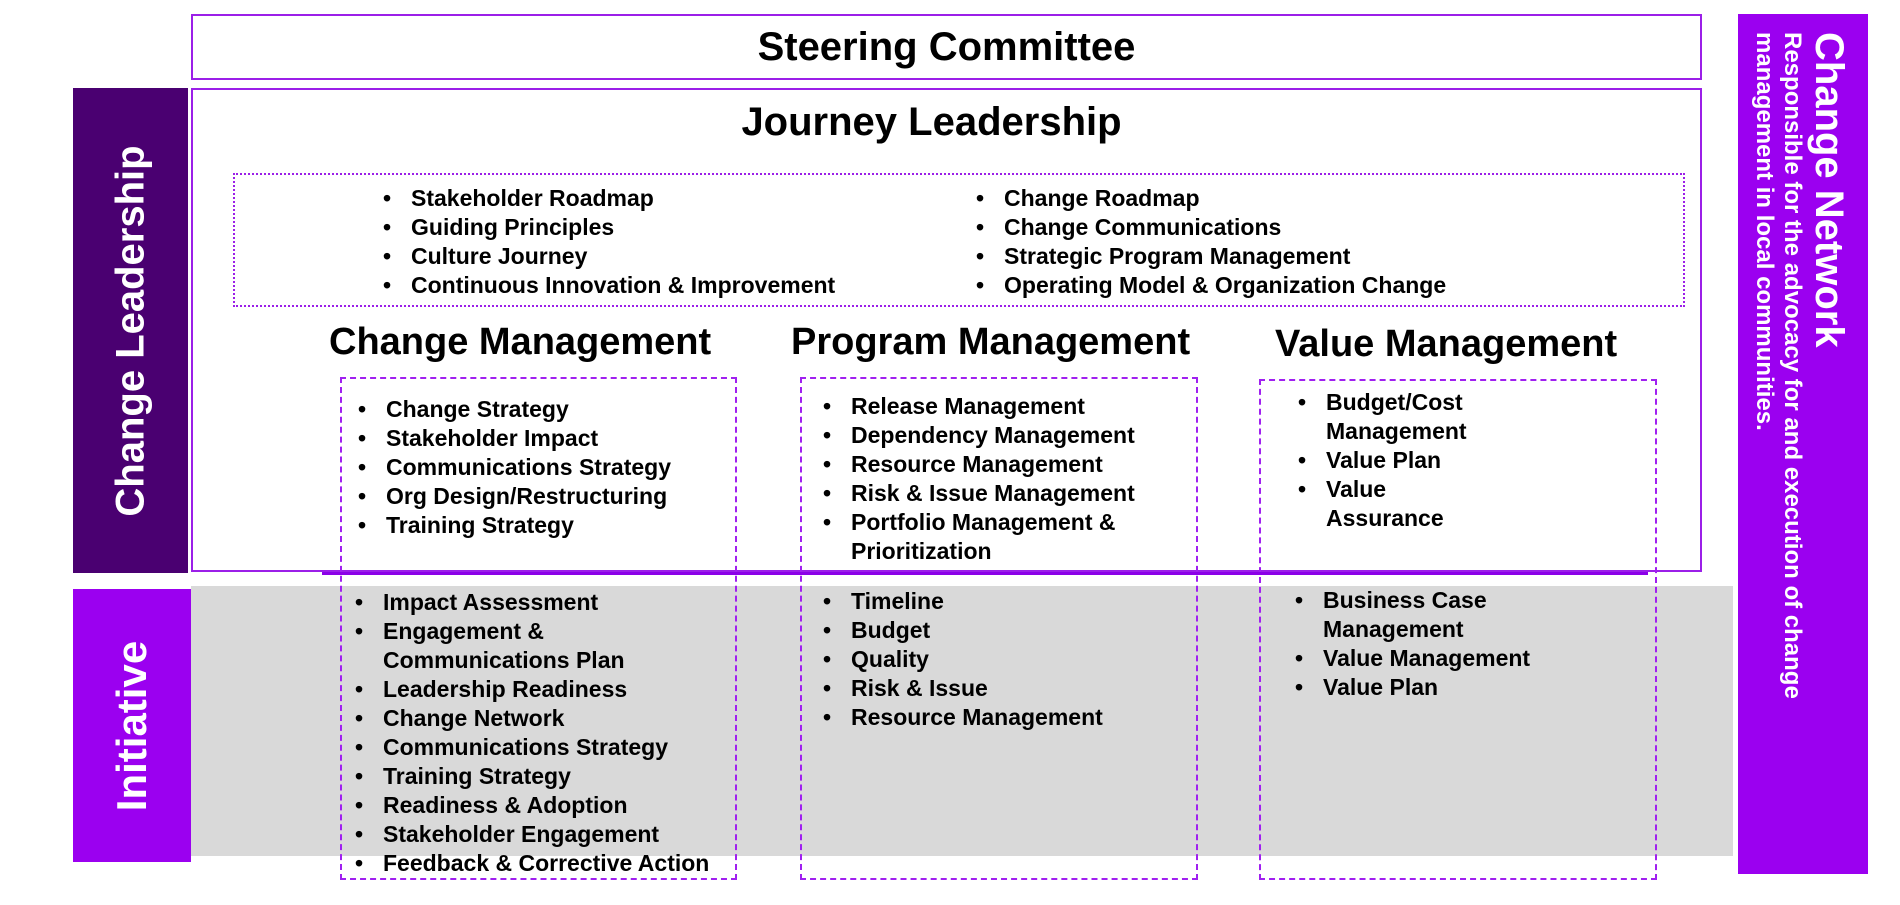 The height and width of the screenshot is (905, 1900). I want to click on list-item: Budget, so click(1001, 630).